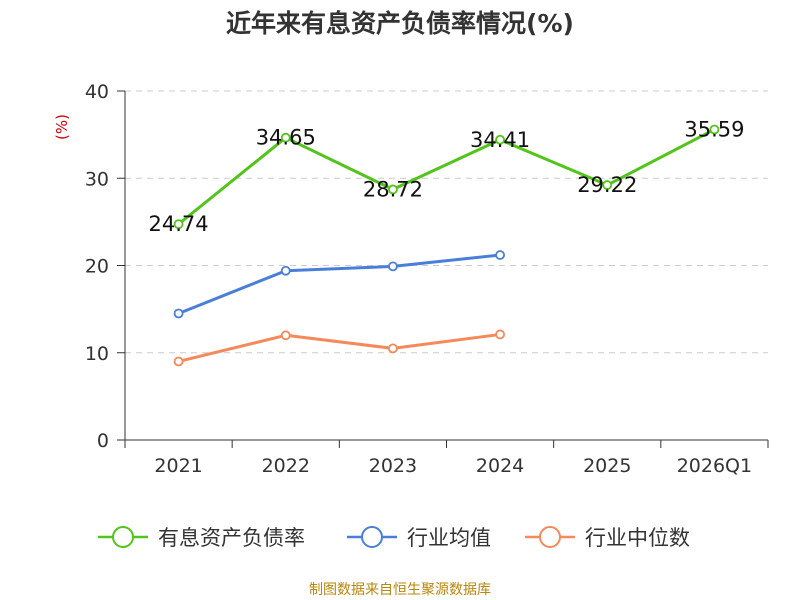 Image resolution: width=800 pixels, height=600 pixels. Describe the element at coordinates (178, 466) in the screenshot. I see `x-tick-label: 2021` at that location.